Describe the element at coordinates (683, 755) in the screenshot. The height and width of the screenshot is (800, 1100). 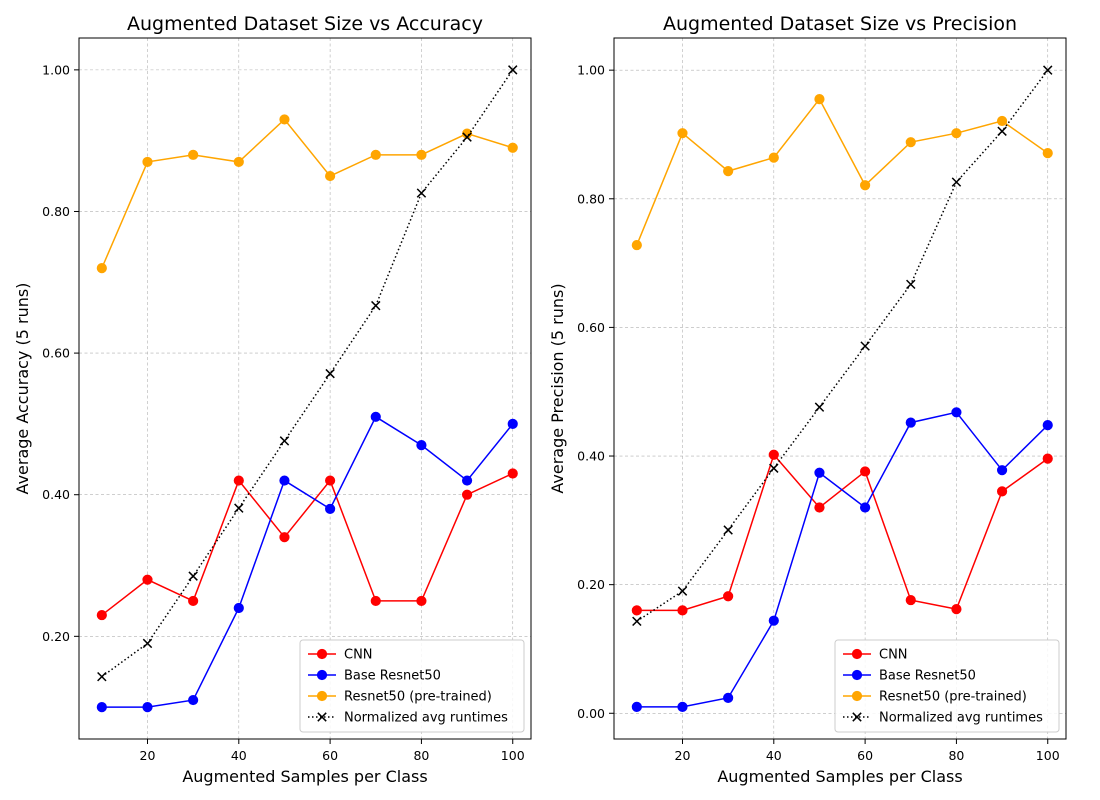
I see `x-tick-label: 20` at that location.